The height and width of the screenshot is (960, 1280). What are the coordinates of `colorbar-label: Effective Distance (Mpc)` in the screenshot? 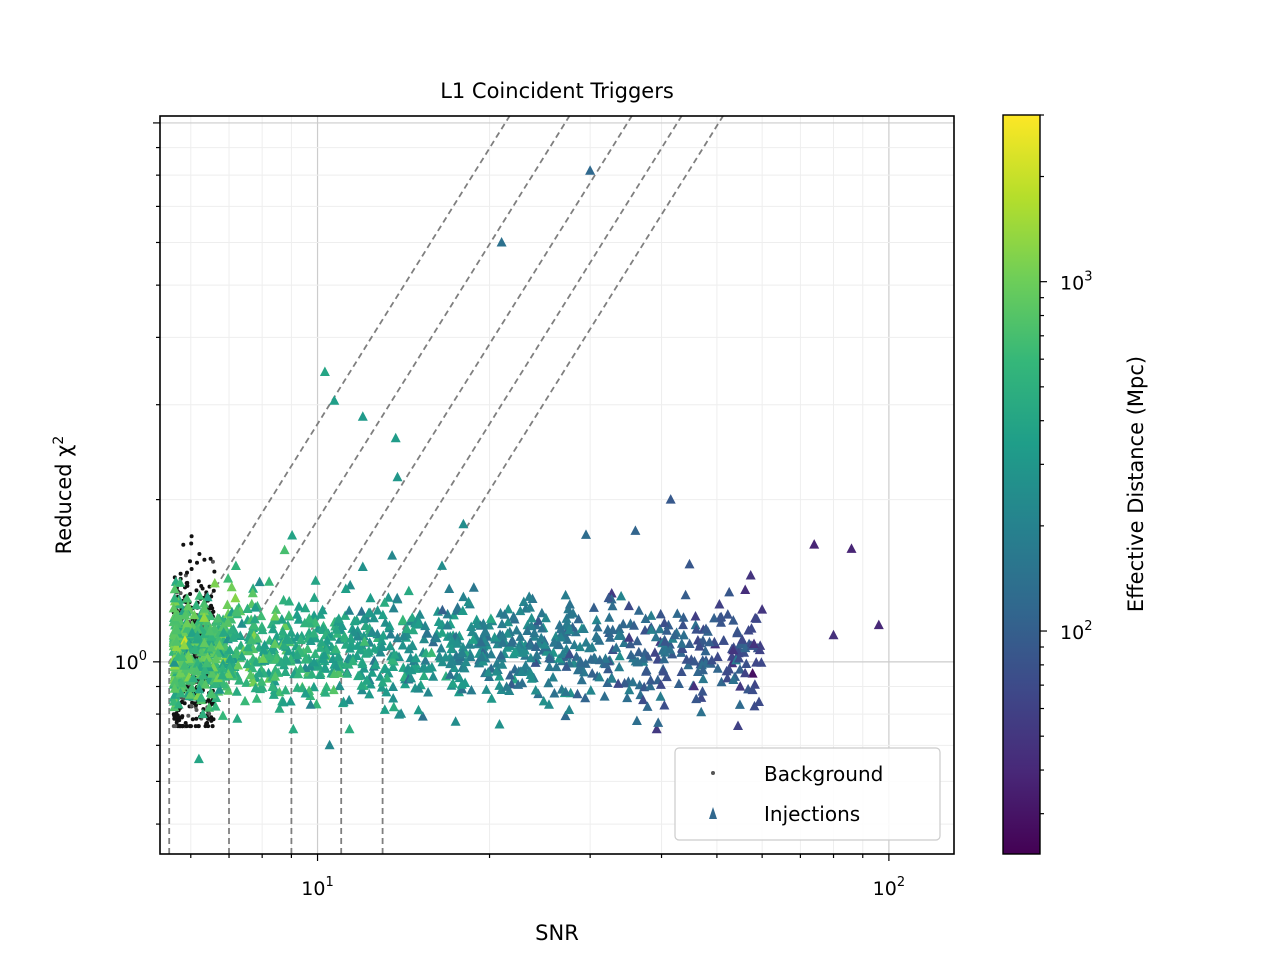 It's located at (1136, 484).